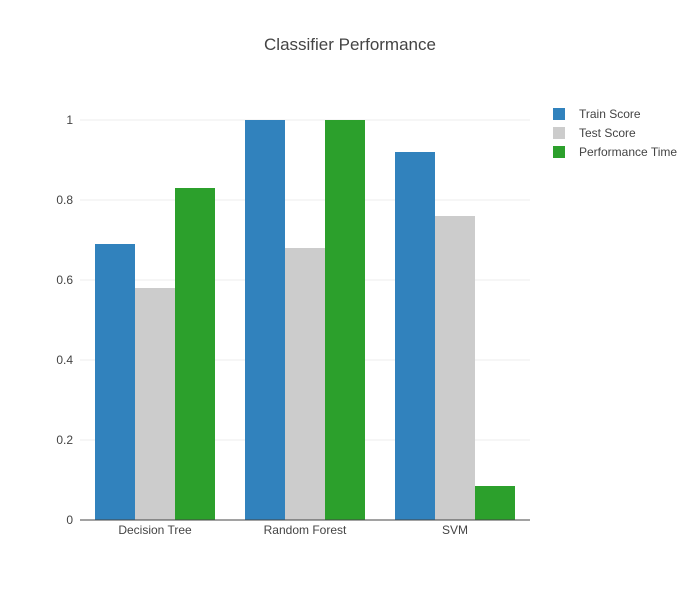  Describe the element at coordinates (155, 404) in the screenshot. I see `bar-test-score-decision-tree` at that location.